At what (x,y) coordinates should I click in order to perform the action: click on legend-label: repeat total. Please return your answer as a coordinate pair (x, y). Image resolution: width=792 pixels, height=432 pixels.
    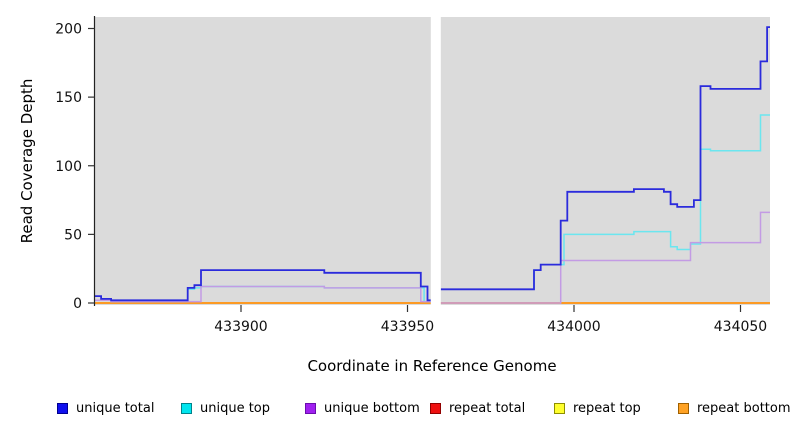
    Looking at the image, I should click on (487, 408).